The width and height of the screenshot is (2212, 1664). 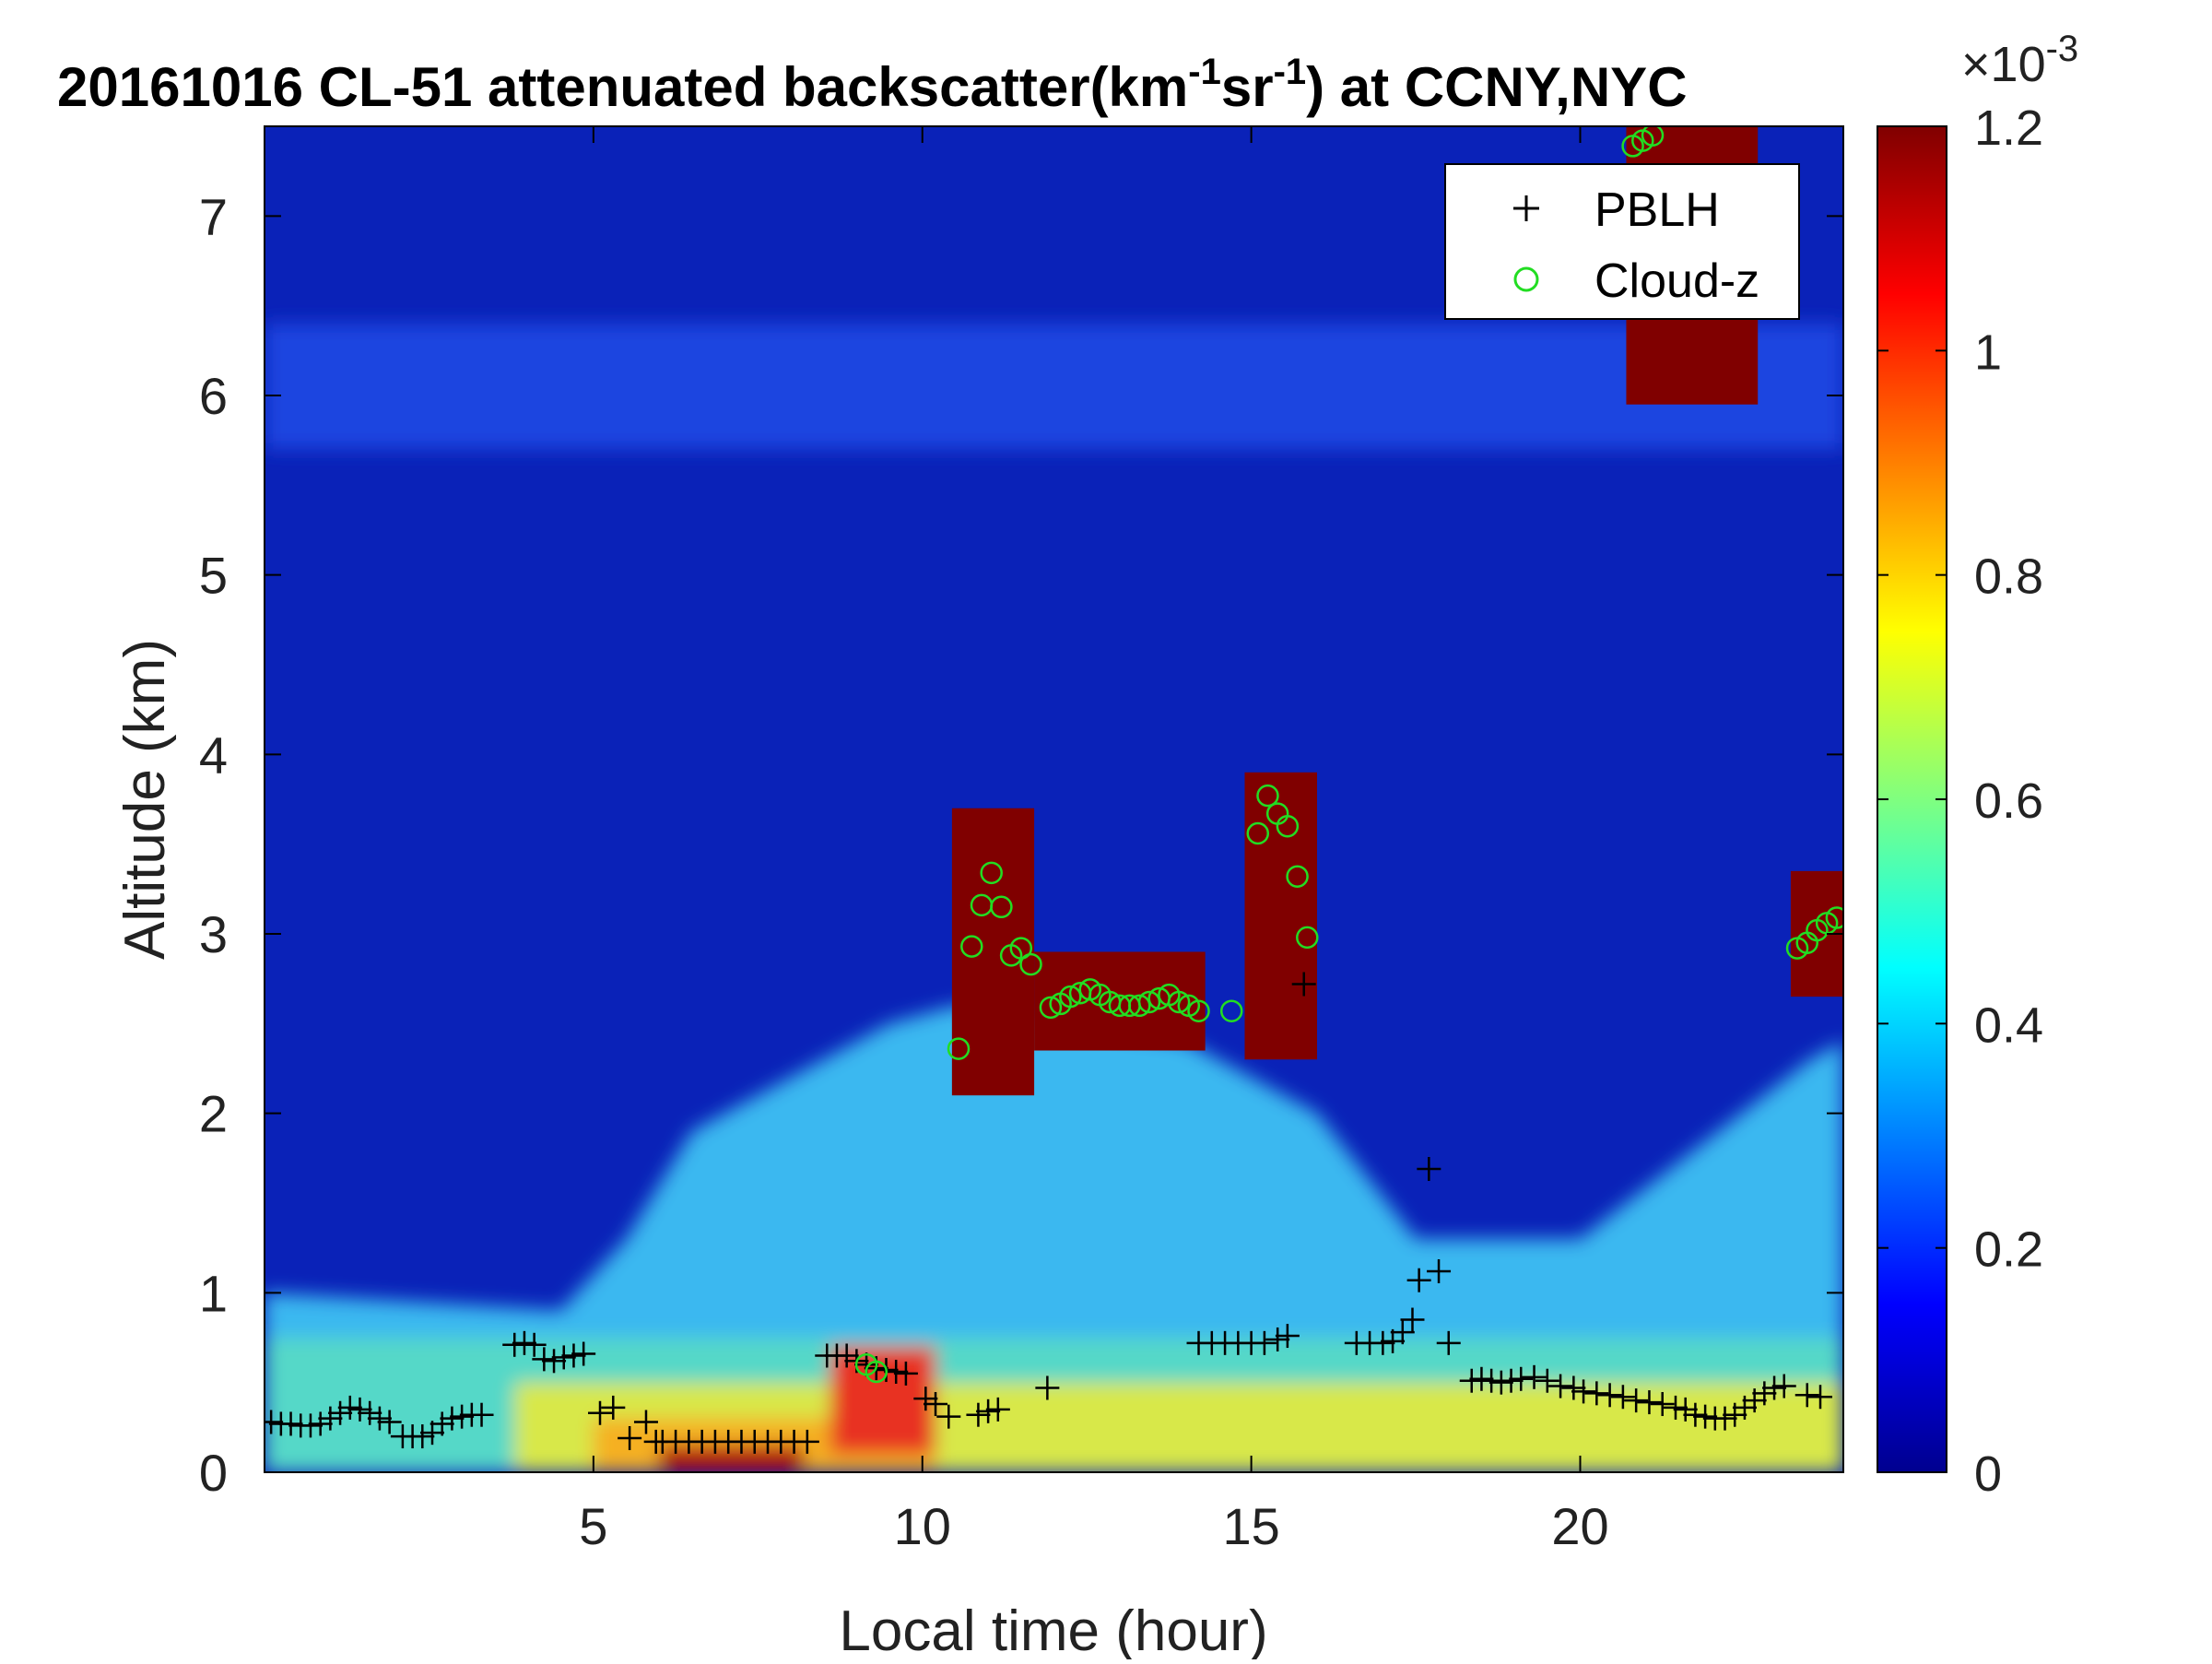 What do you see at coordinates (213, 396) in the screenshot?
I see `y-tick-label: 6` at bounding box center [213, 396].